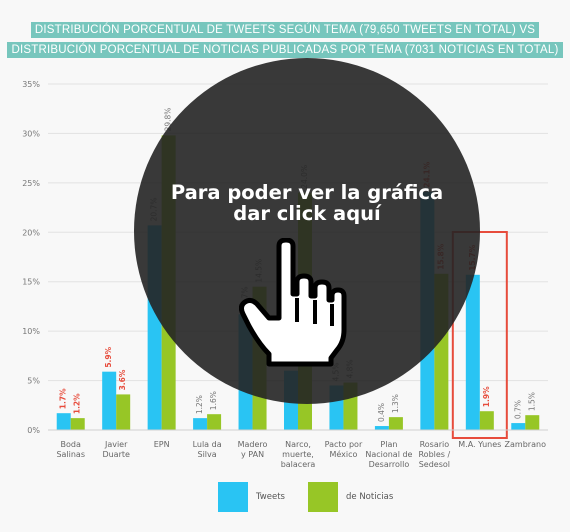 The image size is (570, 532). What do you see at coordinates (63, 398) in the screenshot?
I see `data-label: 1.7%` at bounding box center [63, 398].